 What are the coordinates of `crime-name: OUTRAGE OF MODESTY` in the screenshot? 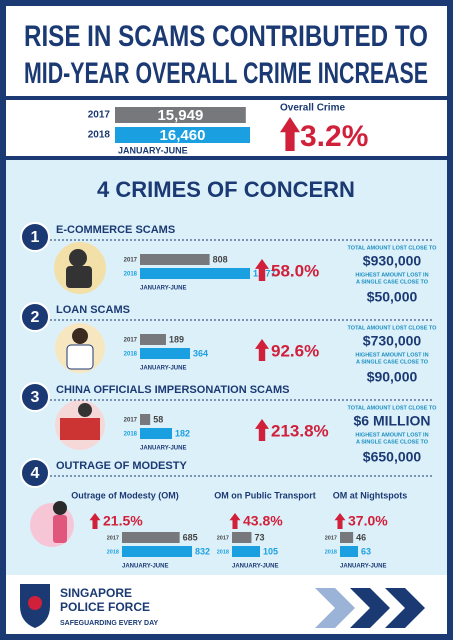 It's located at (121, 466).